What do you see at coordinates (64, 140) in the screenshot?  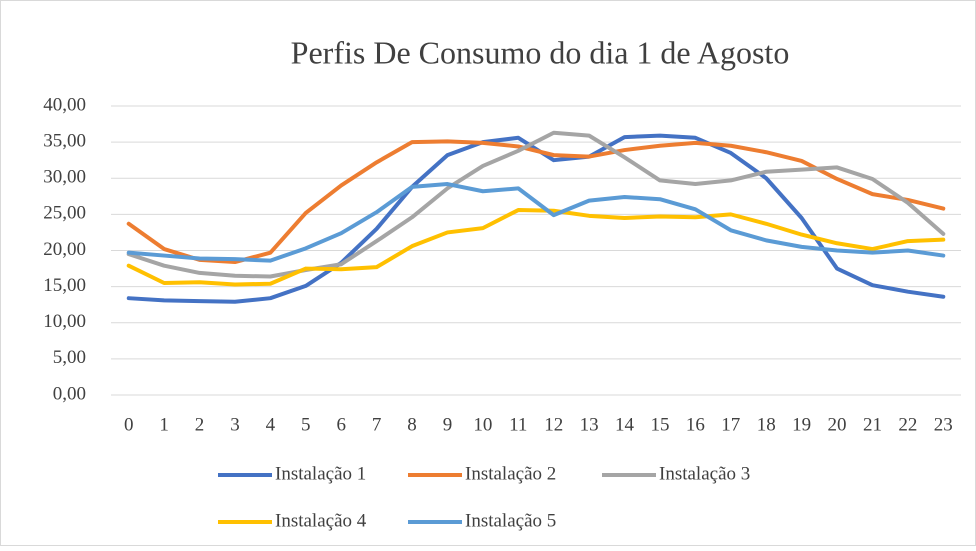 I see `y-tick-label: 35,00` at bounding box center [64, 140].